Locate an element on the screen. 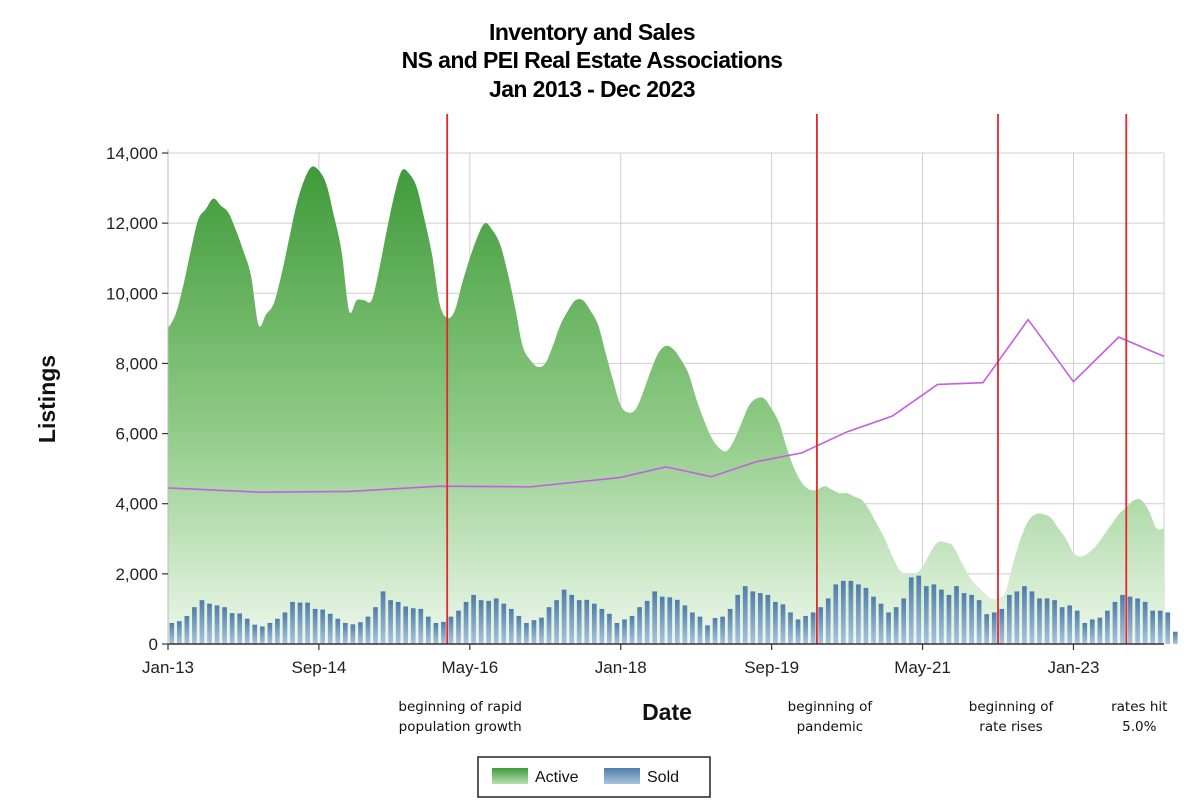  x-tick-label: May-16 is located at coordinates (469, 667).